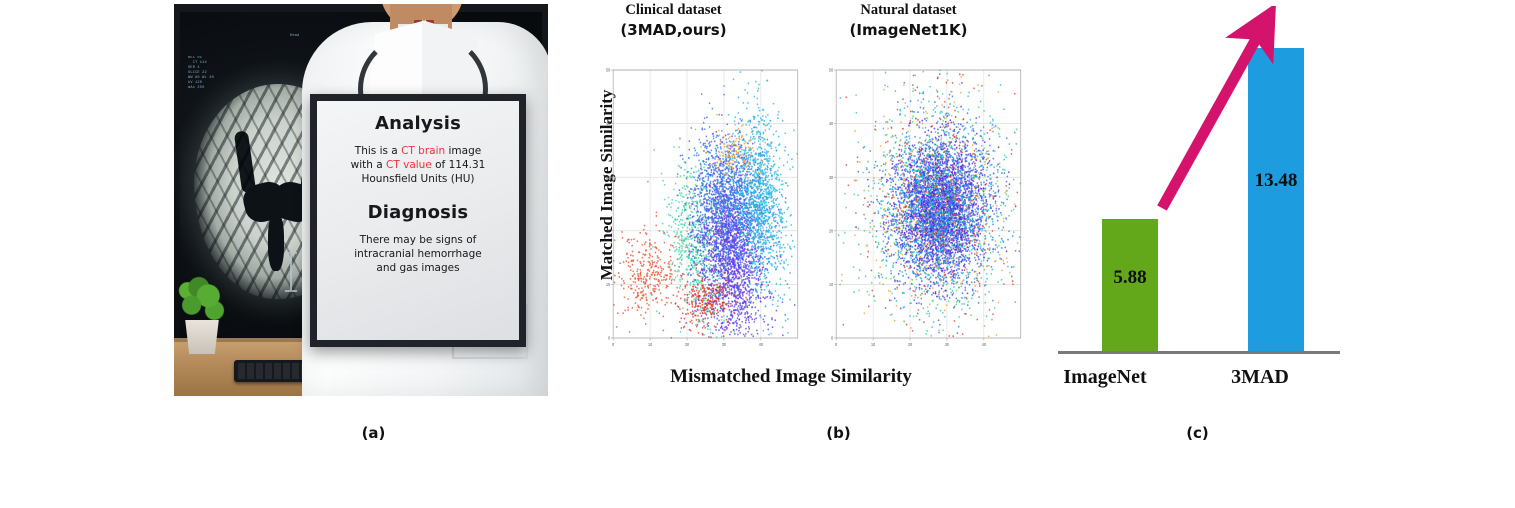  What do you see at coordinates (673, 30) in the screenshot?
I see `clinical-title-line2: (3MAD,ours)` at bounding box center [673, 30].